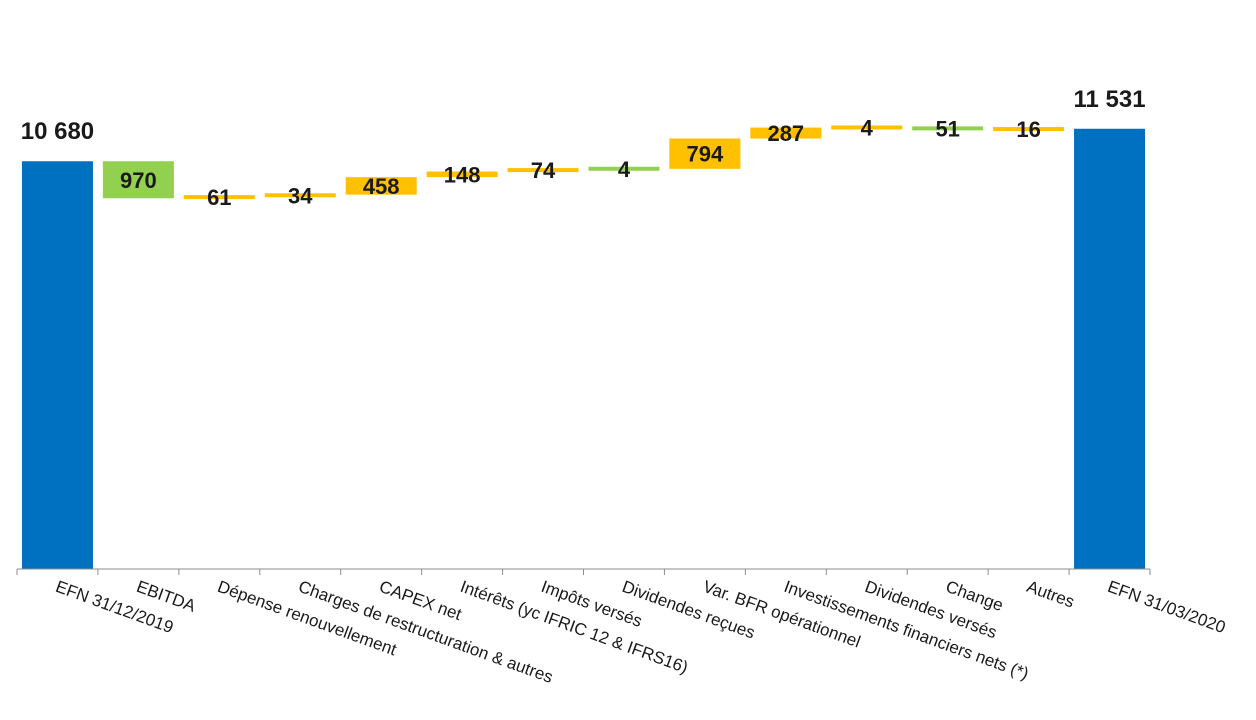  Describe the element at coordinates (1166, 607) in the screenshot. I see `category-label-13: EFN 31/03/2020` at that location.